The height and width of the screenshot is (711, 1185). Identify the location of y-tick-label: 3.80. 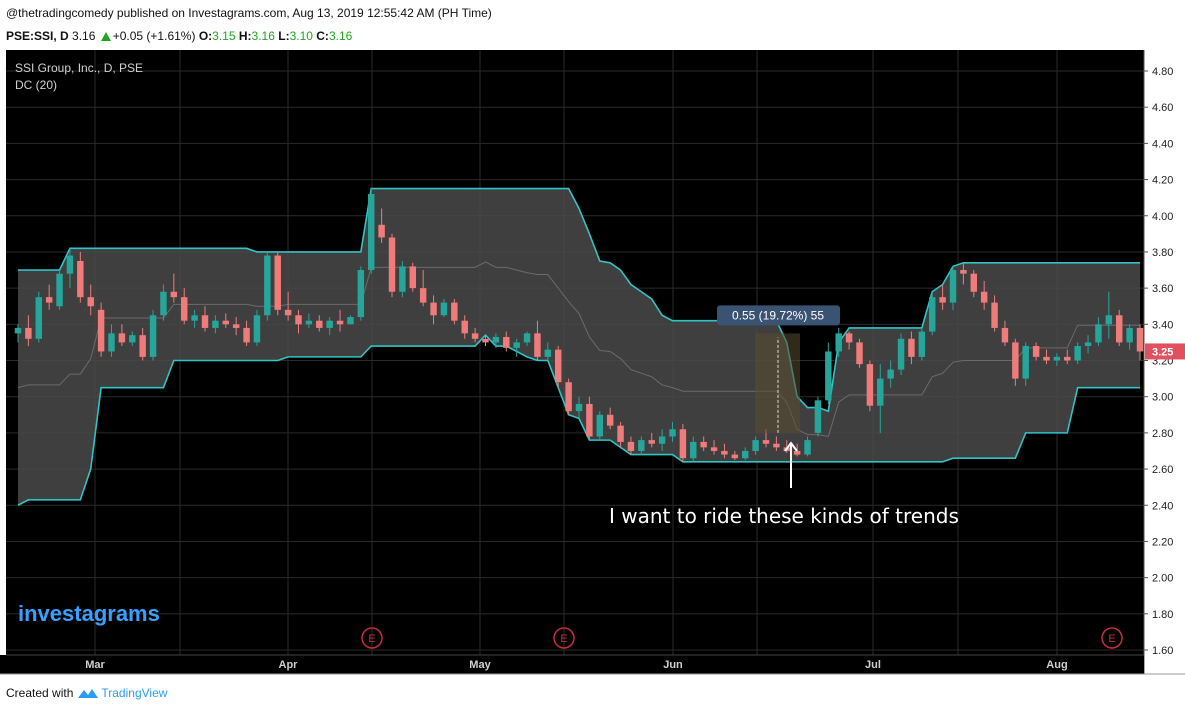
(1162, 253).